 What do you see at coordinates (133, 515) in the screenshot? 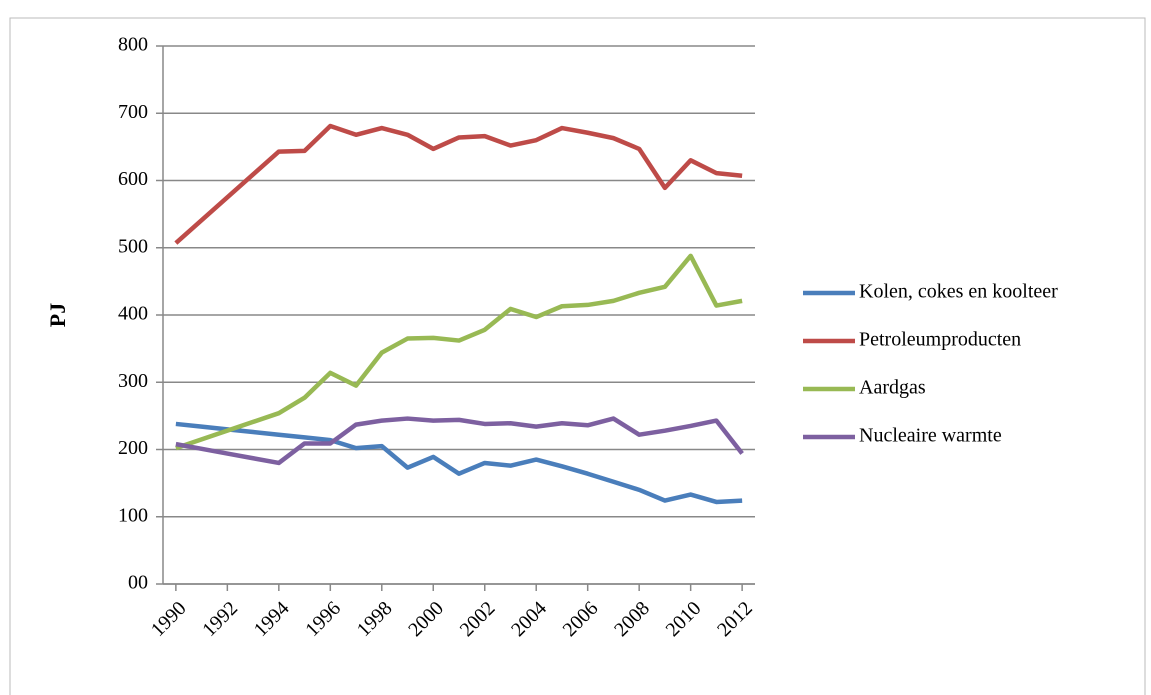
I see `y-tick-label: 100` at bounding box center [133, 515].